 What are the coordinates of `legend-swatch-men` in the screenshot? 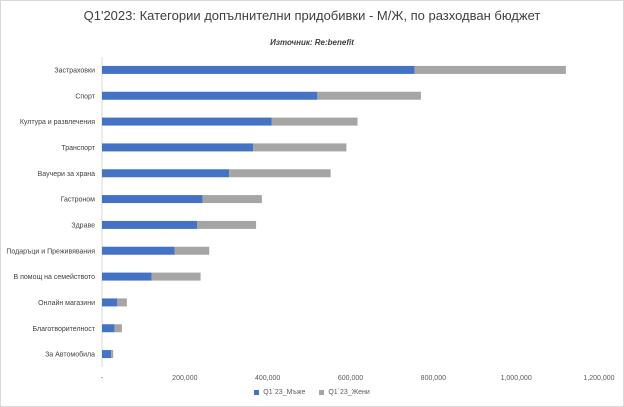 It's located at (257, 392).